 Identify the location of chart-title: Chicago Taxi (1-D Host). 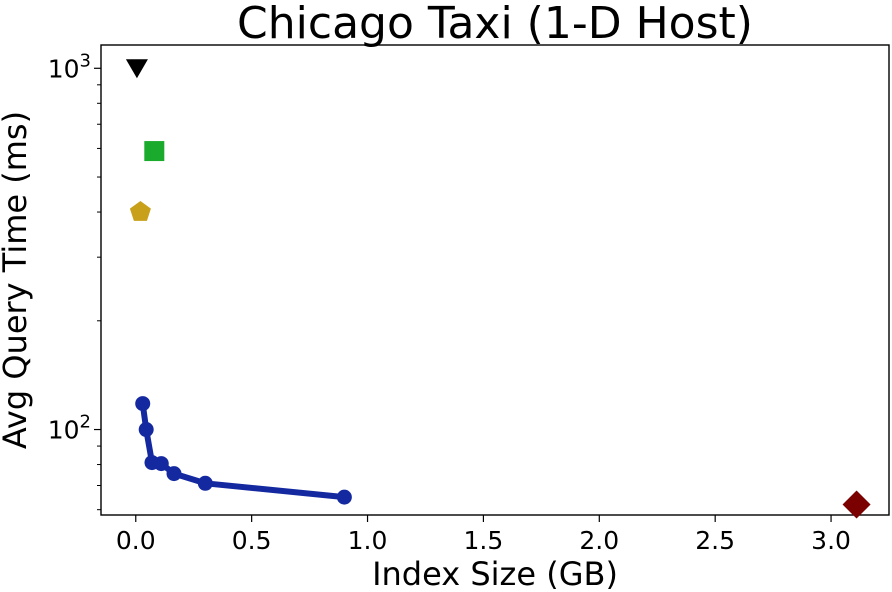
(495, 24).